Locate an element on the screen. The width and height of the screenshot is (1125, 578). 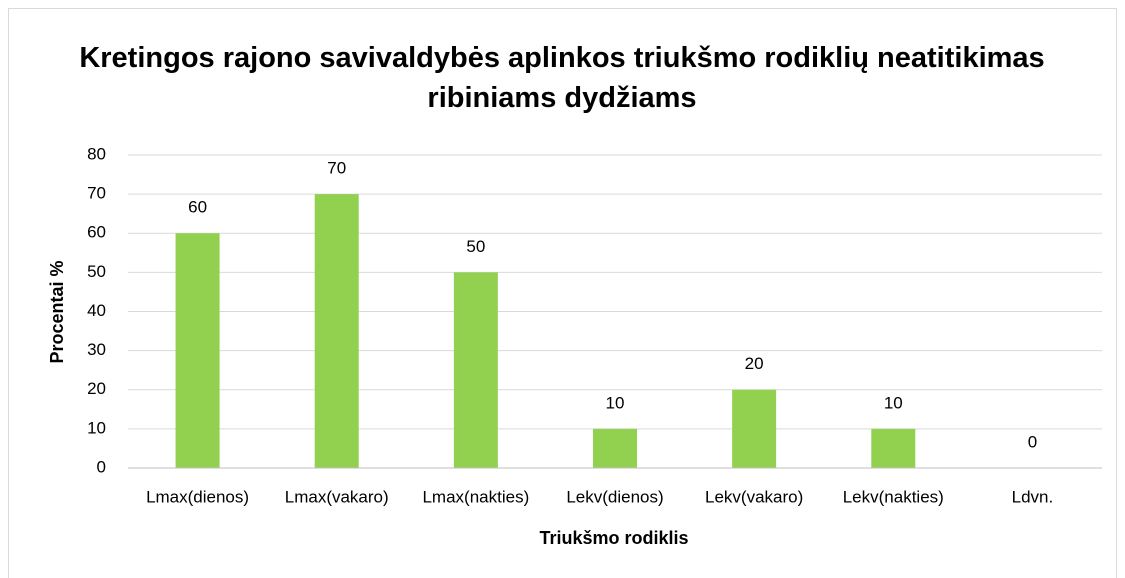
x-tick-label: Lmax(vakaro) is located at coordinates (337, 496).